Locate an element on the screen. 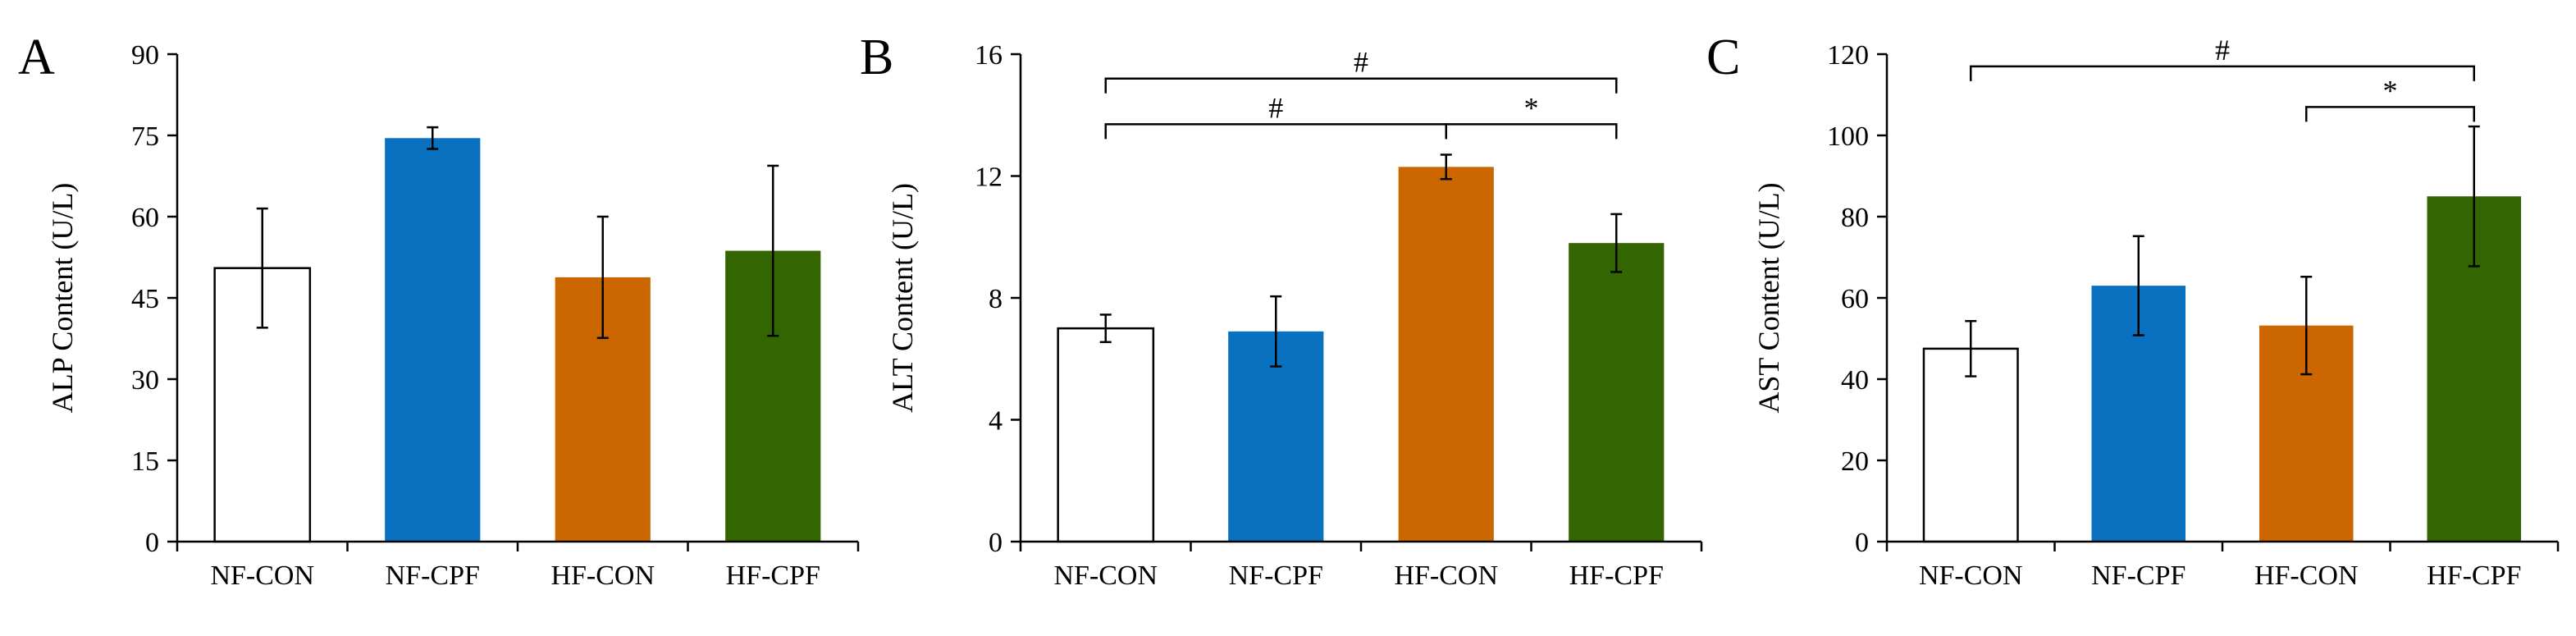  y-tick-label: 100 is located at coordinates (1848, 137).